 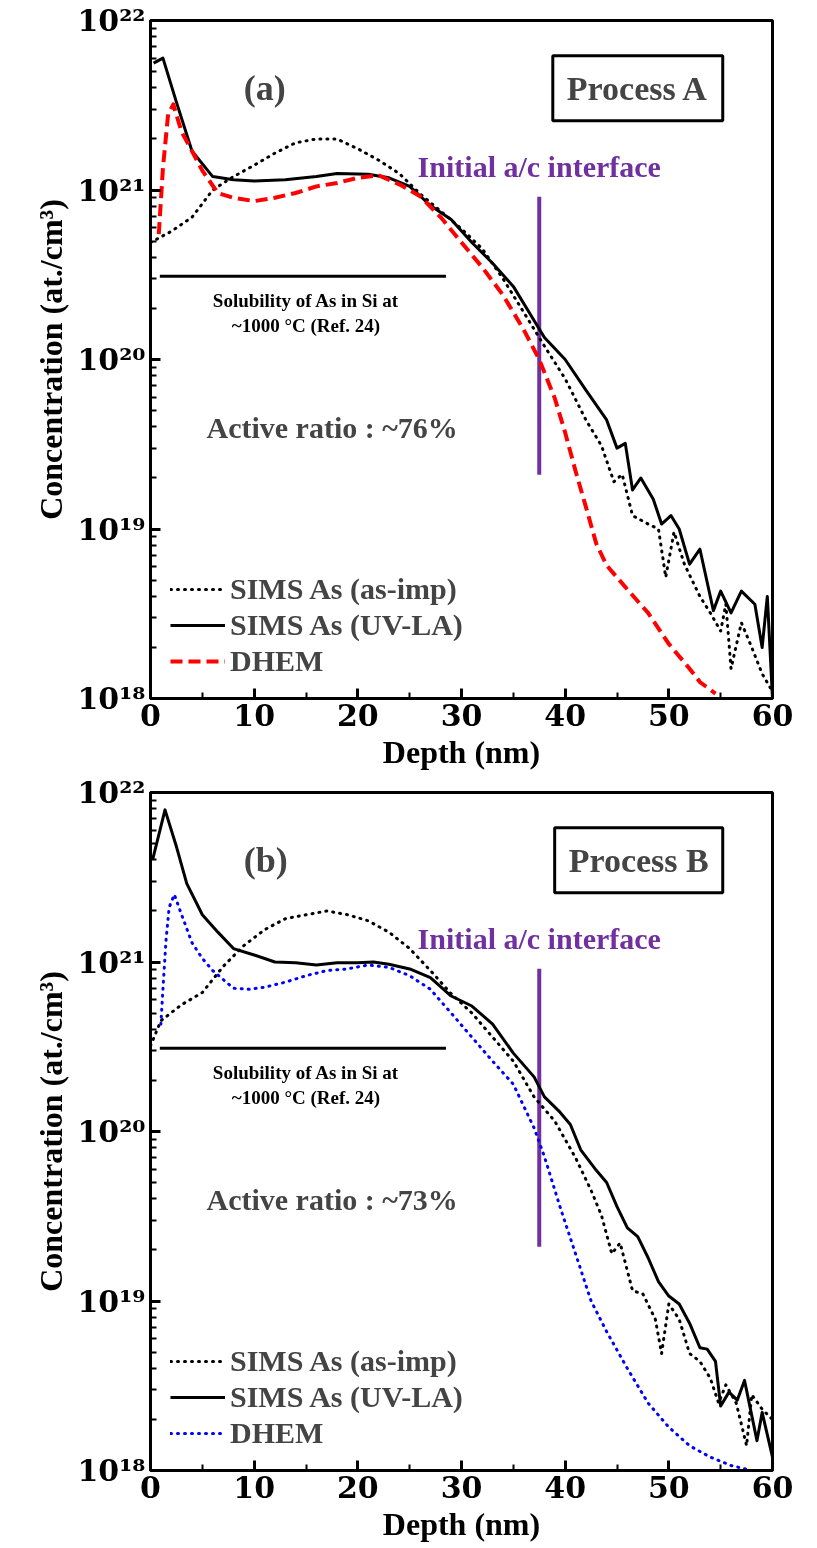 I want to click on annotation: Active ratio : ~76%, so click(x=332, y=427).